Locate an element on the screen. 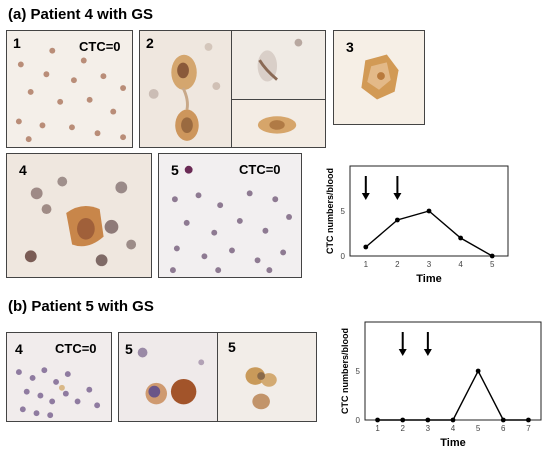 The height and width of the screenshot is (458, 550). micrograph-b5-second-image is located at coordinates (261, 388).